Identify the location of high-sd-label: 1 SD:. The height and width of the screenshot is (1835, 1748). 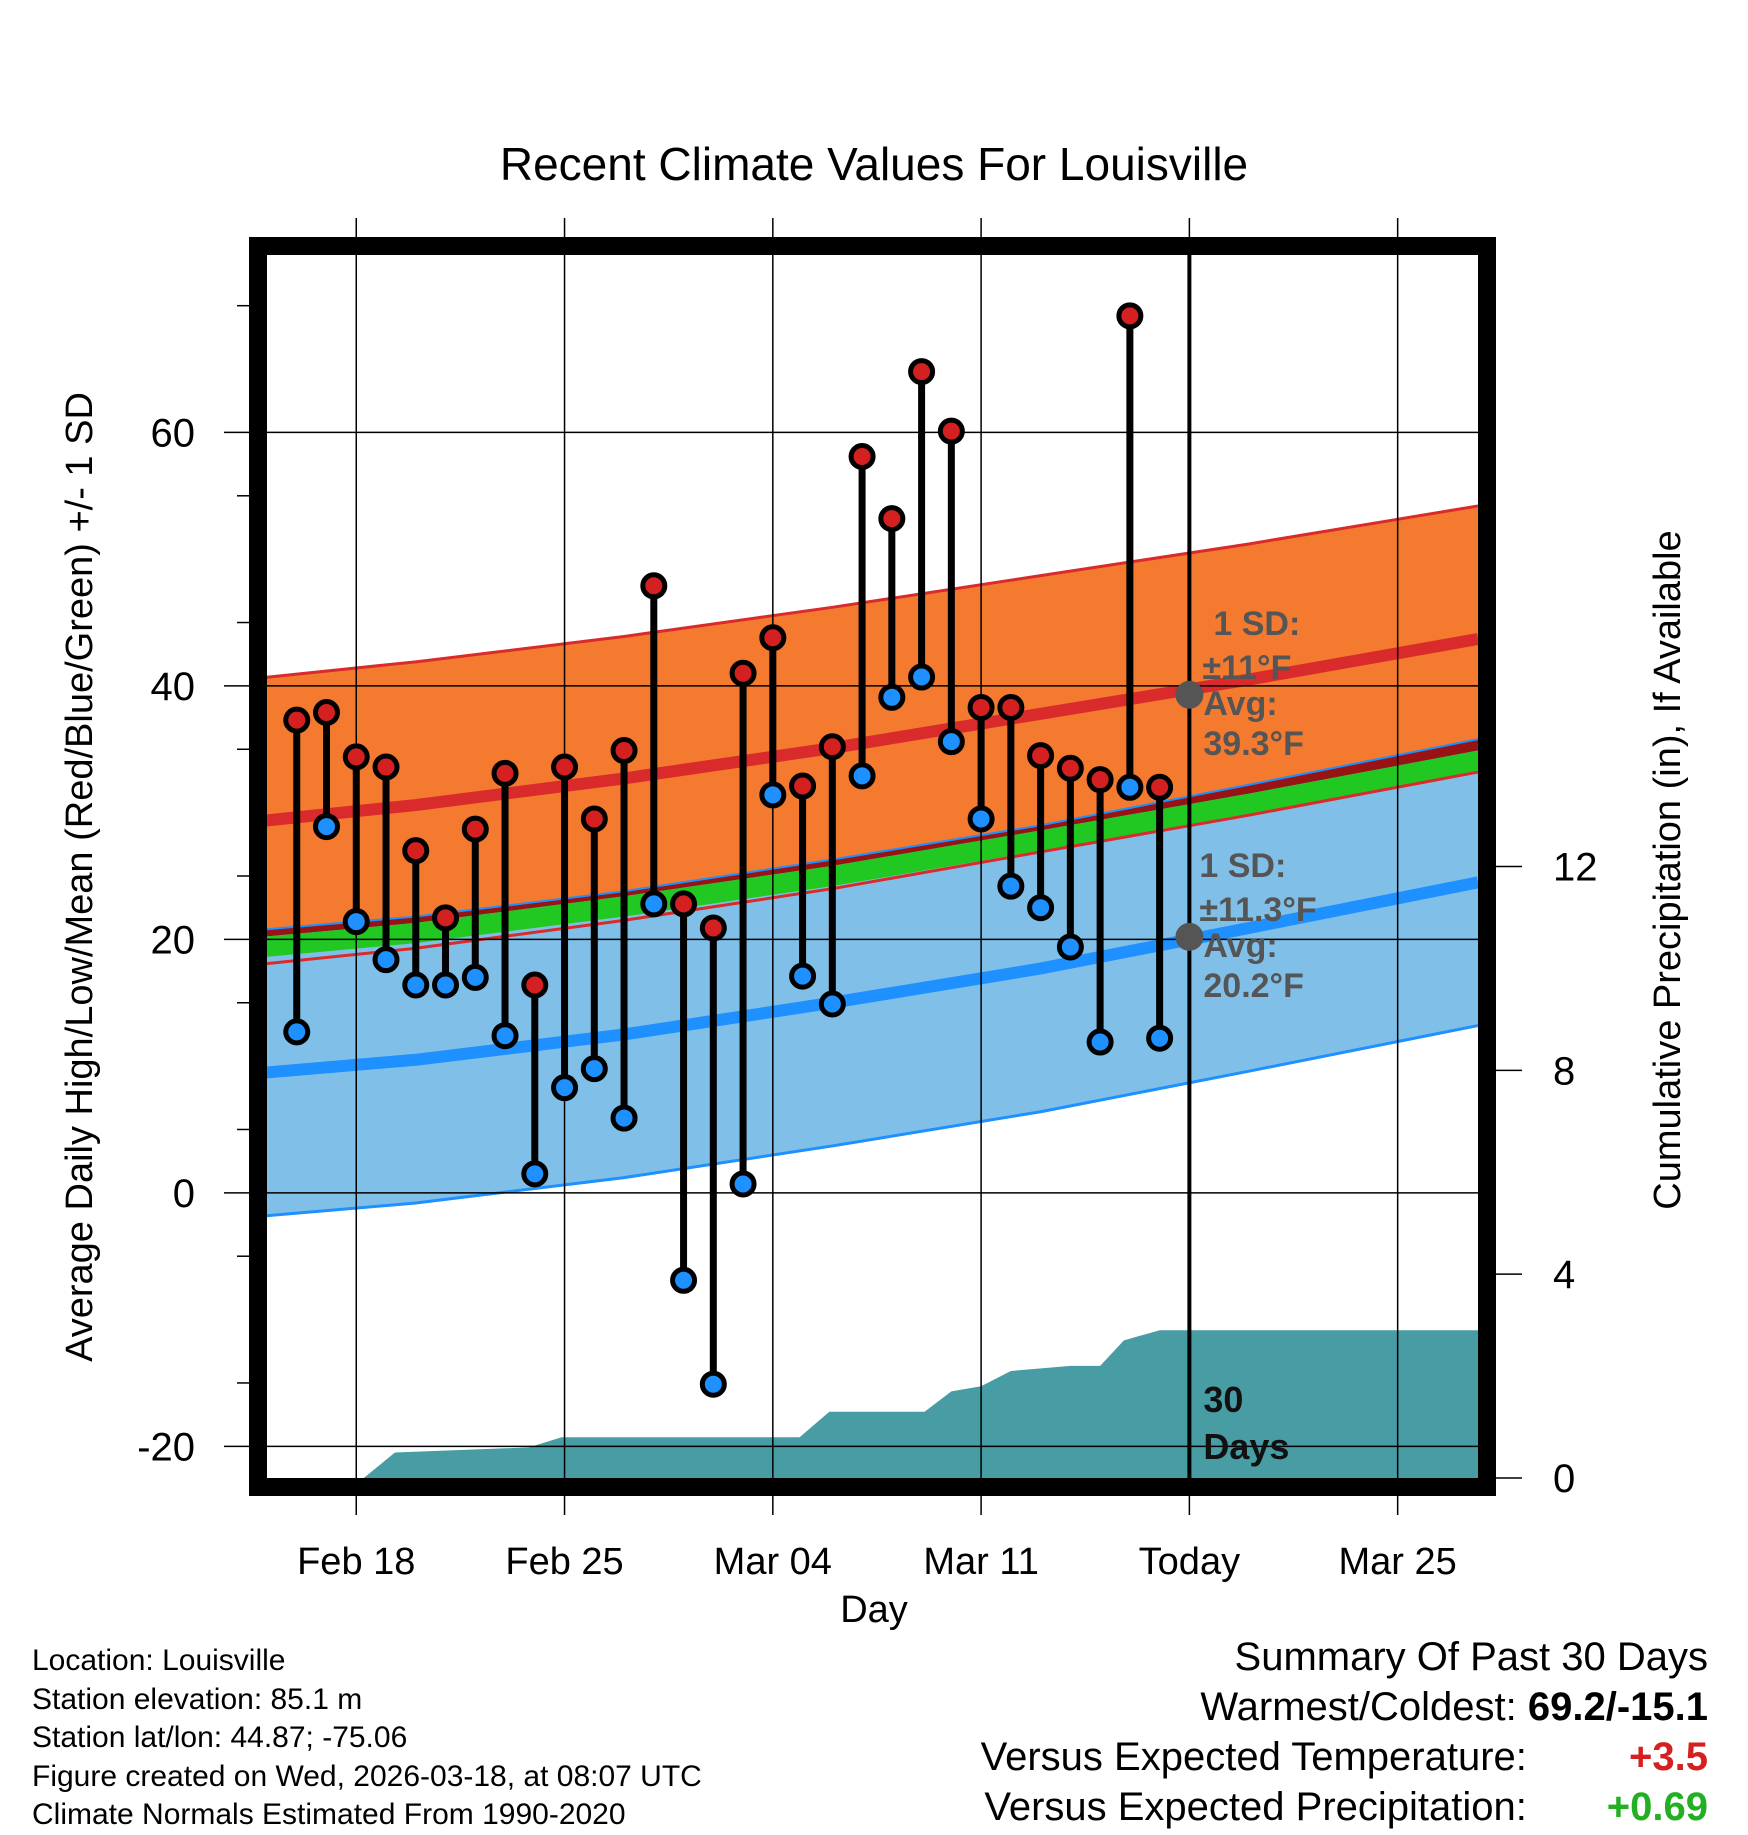
(1256, 624).